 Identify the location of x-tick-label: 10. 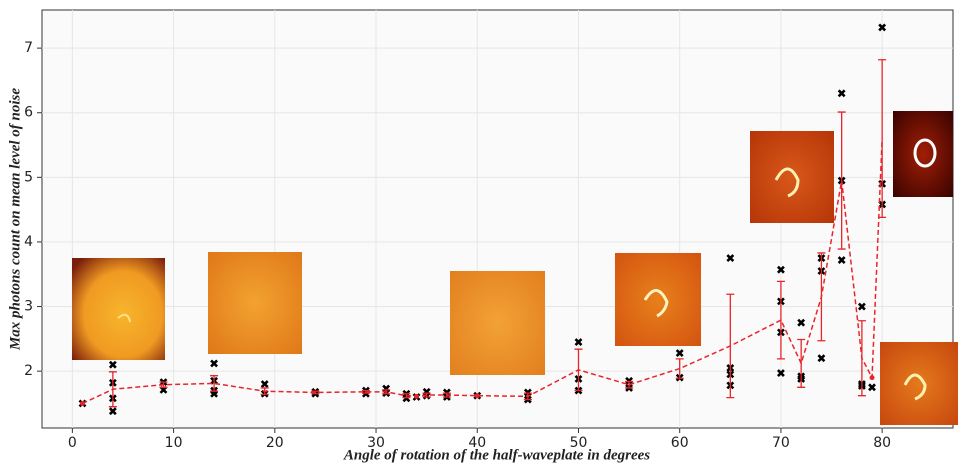
(174, 443).